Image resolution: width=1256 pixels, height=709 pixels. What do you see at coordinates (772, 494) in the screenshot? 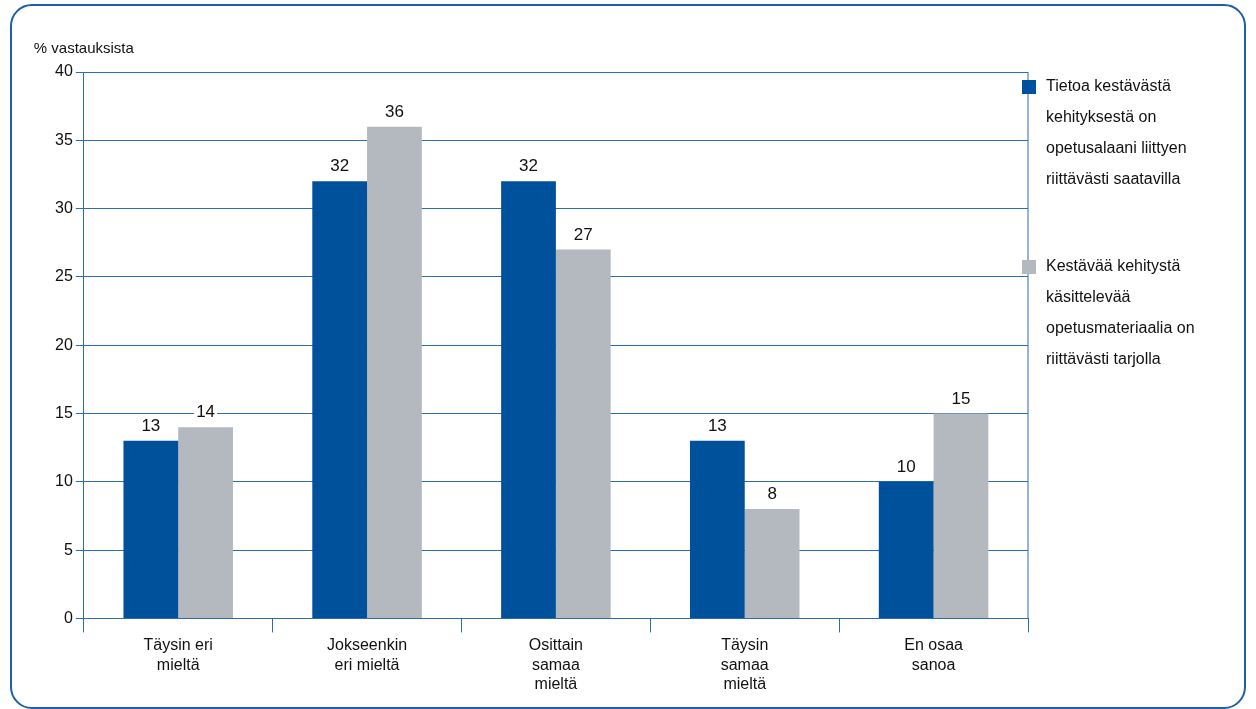
I see `data-label: 8` at bounding box center [772, 494].